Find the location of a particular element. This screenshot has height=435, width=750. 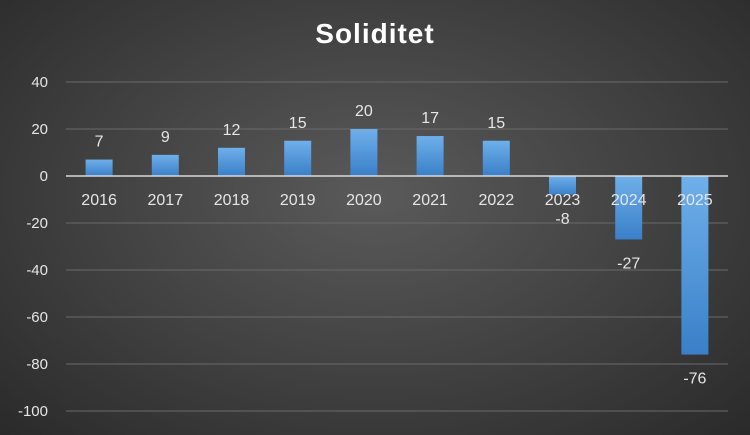

y-tick-label: 20 is located at coordinates (39, 129).